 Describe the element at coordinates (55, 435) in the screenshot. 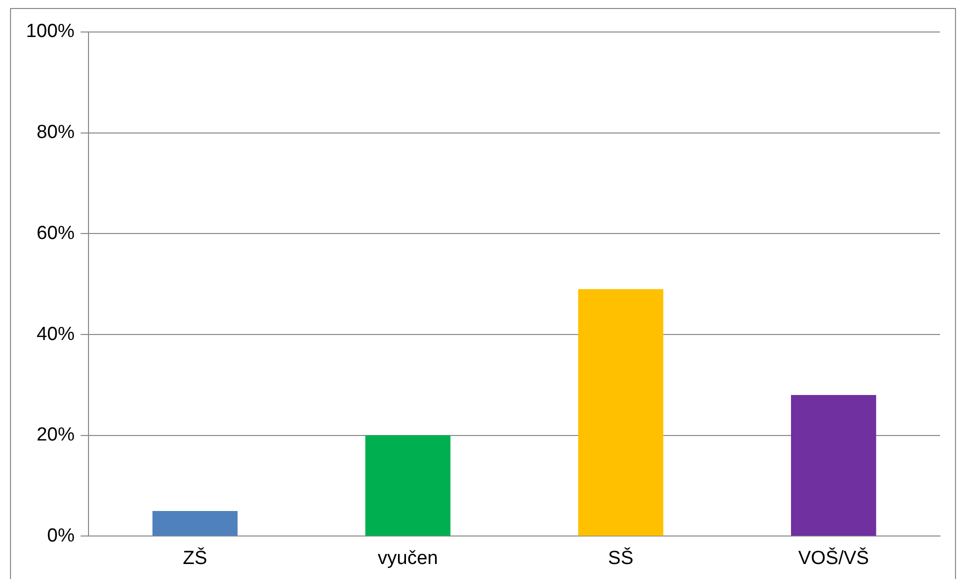

I see `y-tick-label: 20%` at that location.